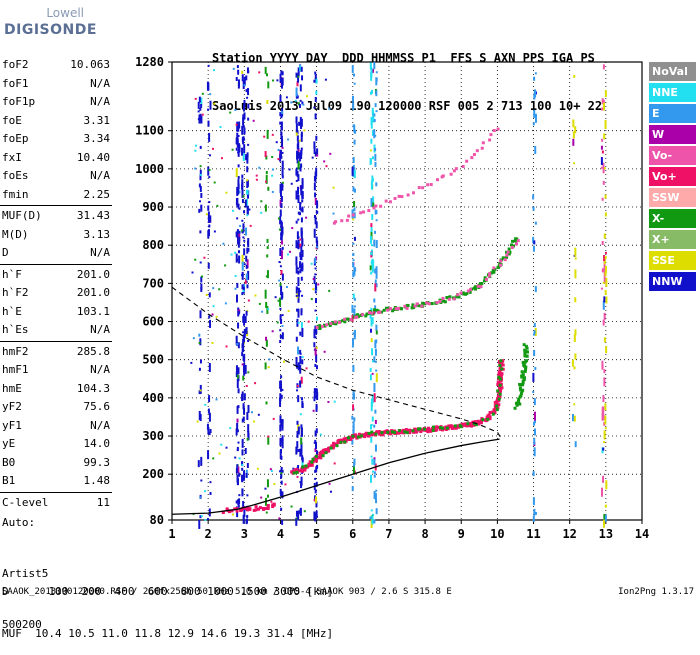  I want to click on e-layer-echo, so click(264, 509).